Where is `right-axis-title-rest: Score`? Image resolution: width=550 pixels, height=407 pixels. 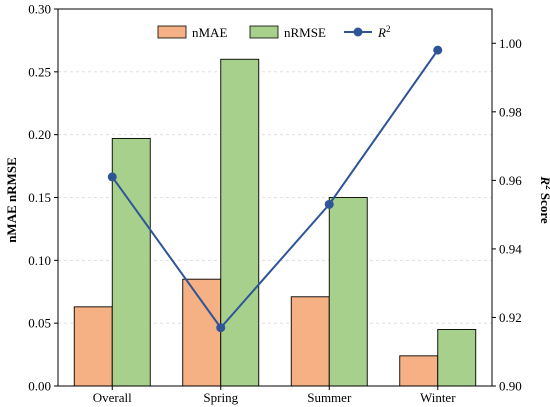 right-axis-title-rest: Score is located at coordinates (544, 207).